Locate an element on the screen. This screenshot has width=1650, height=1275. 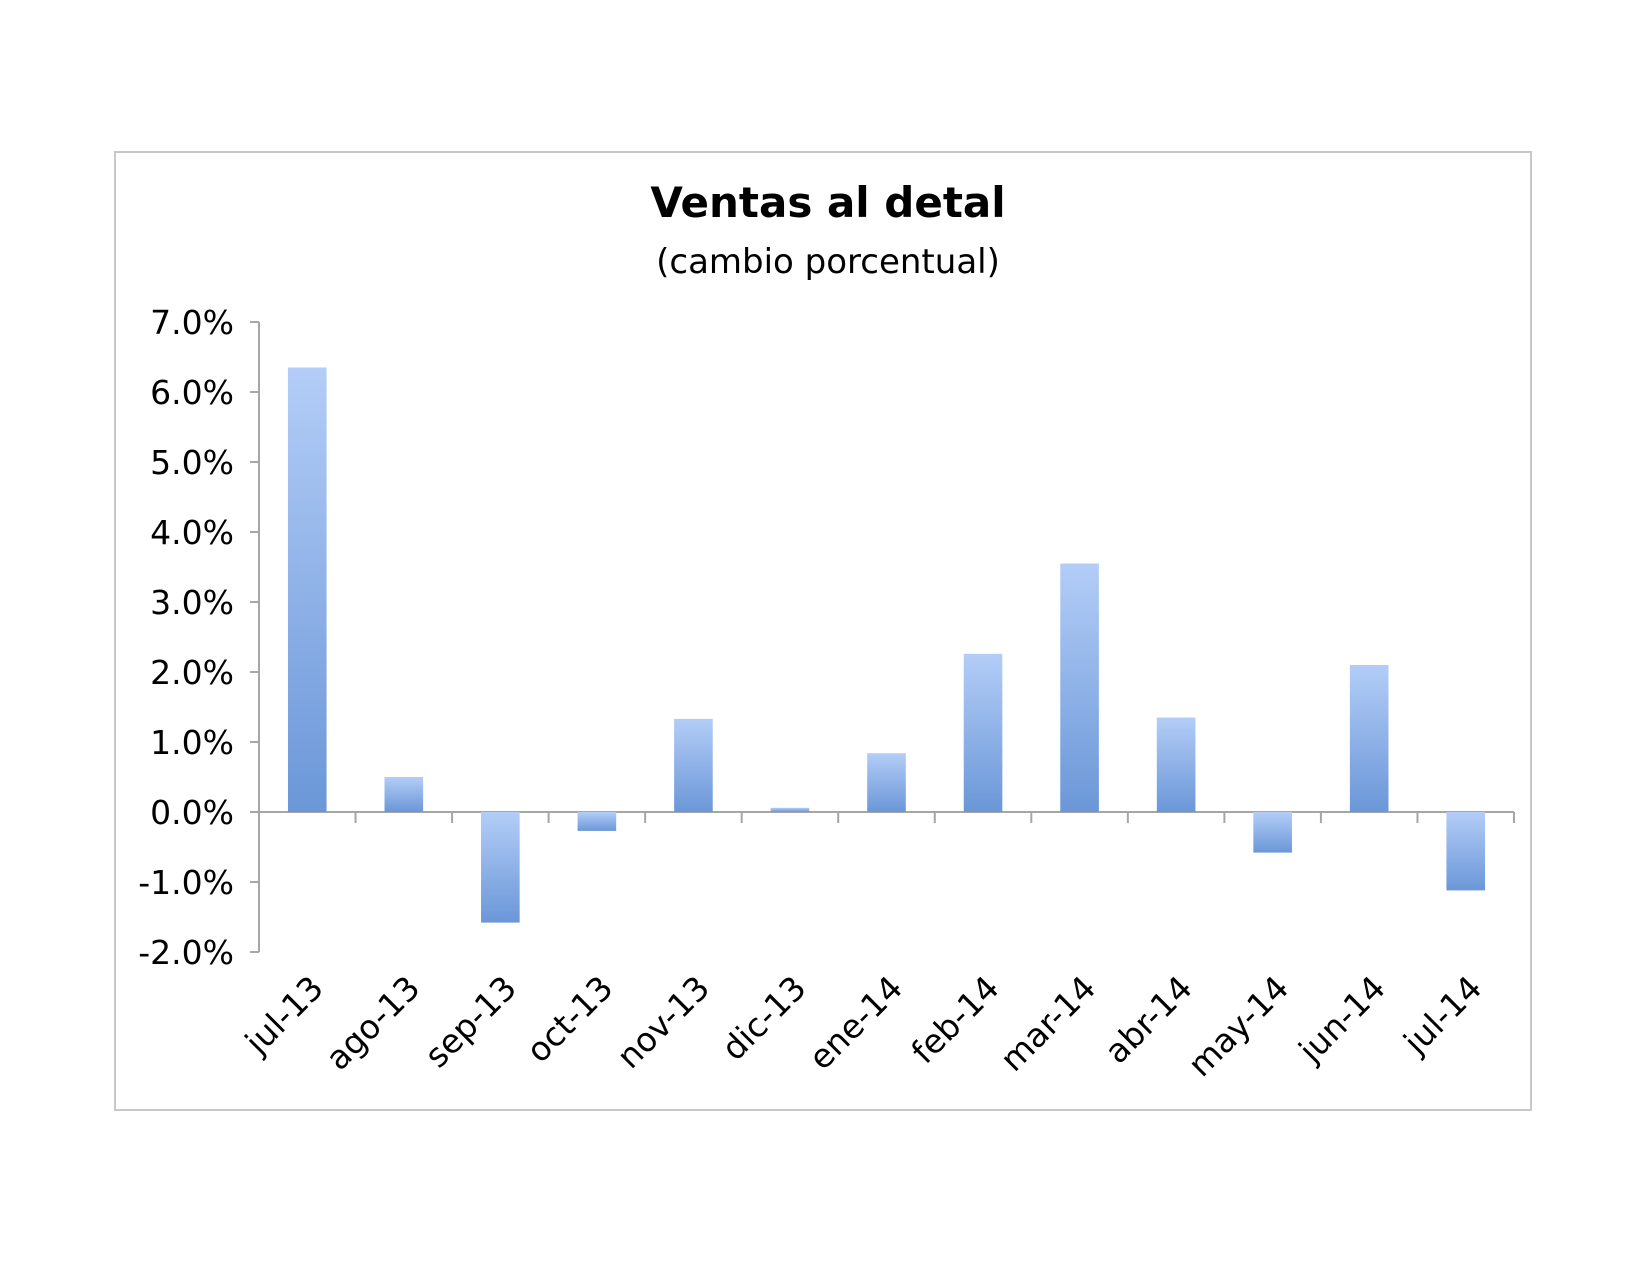
x-tick-label: ago-13 is located at coordinates (373, 1023).